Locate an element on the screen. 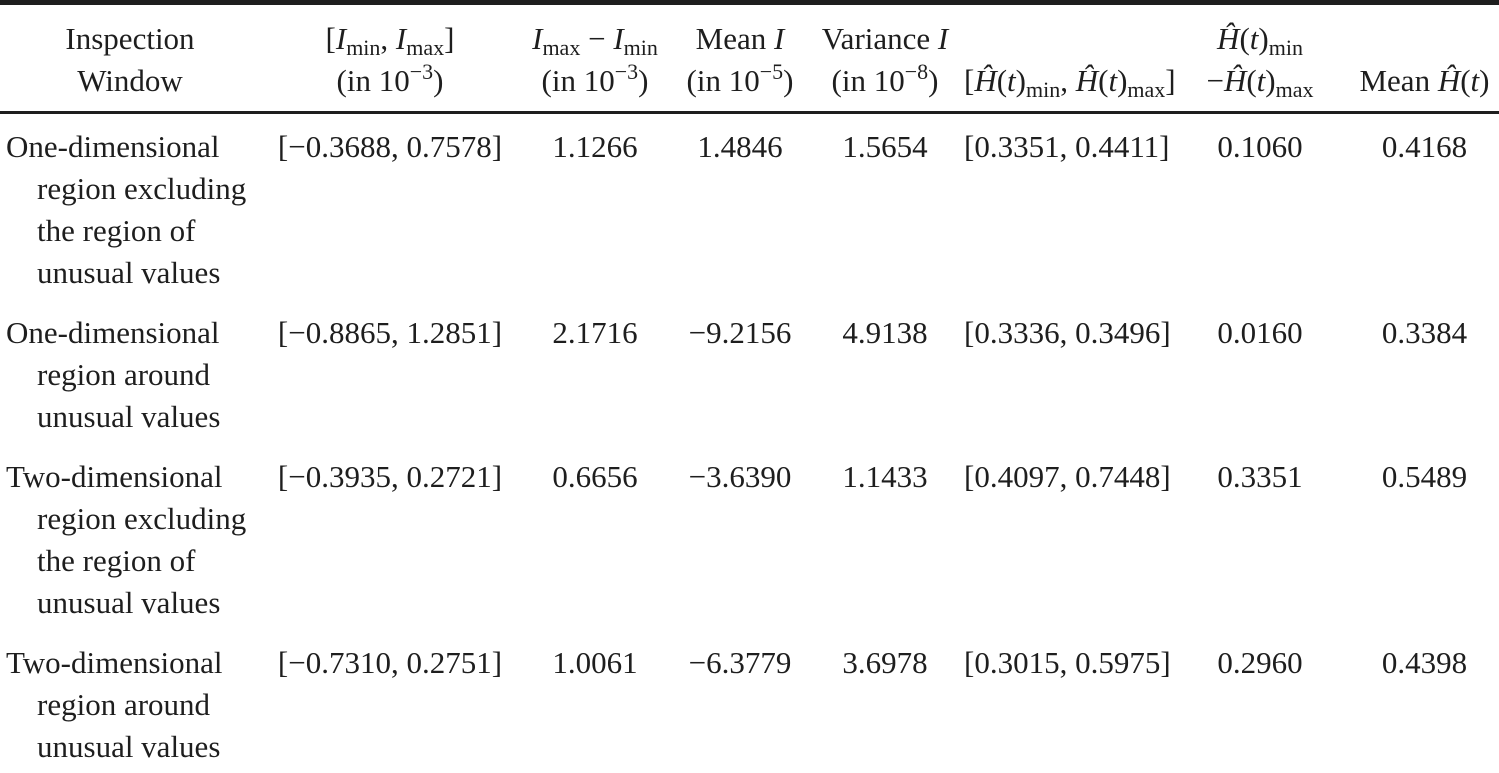 The height and width of the screenshot is (773, 1499). header-line: Mean I is located at coordinates (740, 38).